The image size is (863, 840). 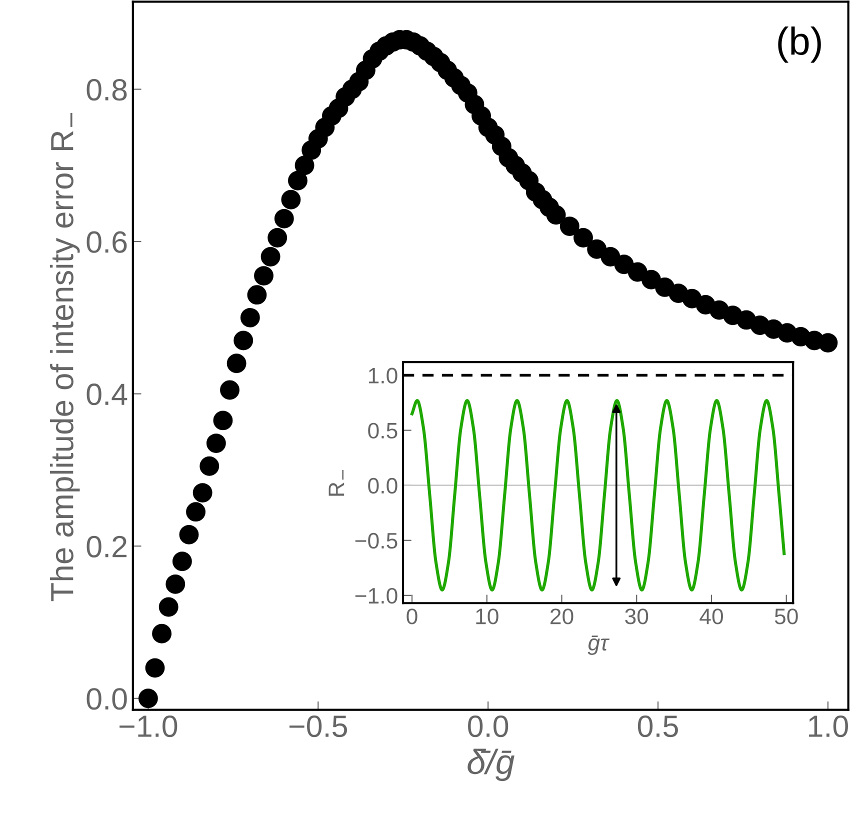 I want to click on x-tick-label: 0.0, so click(x=488, y=726).